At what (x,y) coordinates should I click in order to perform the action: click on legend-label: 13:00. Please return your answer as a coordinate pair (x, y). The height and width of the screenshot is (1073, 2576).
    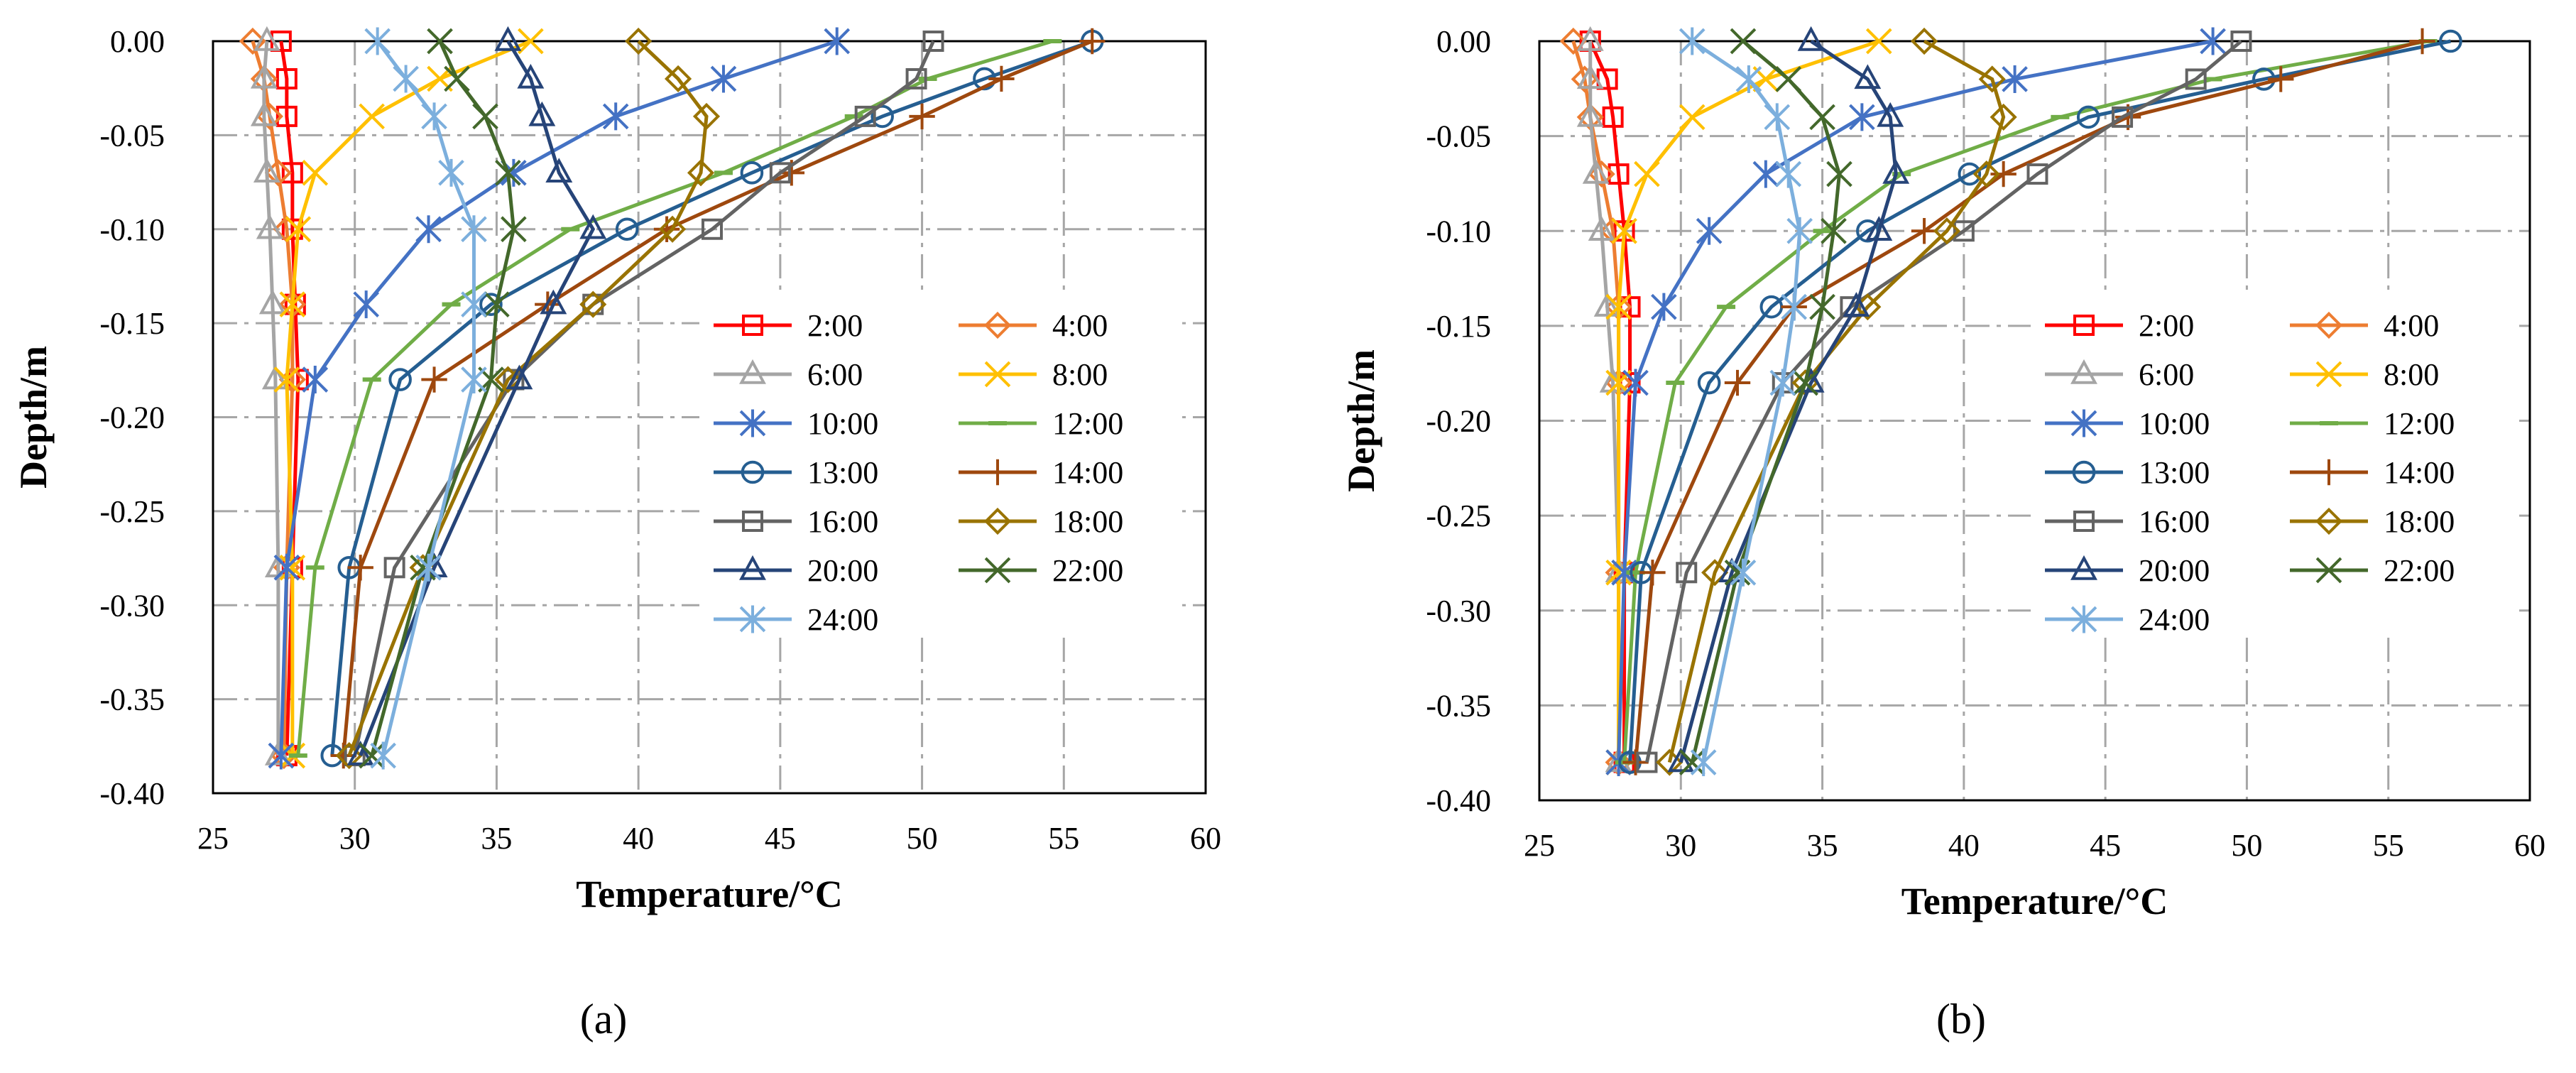
    Looking at the image, I should click on (2174, 472).